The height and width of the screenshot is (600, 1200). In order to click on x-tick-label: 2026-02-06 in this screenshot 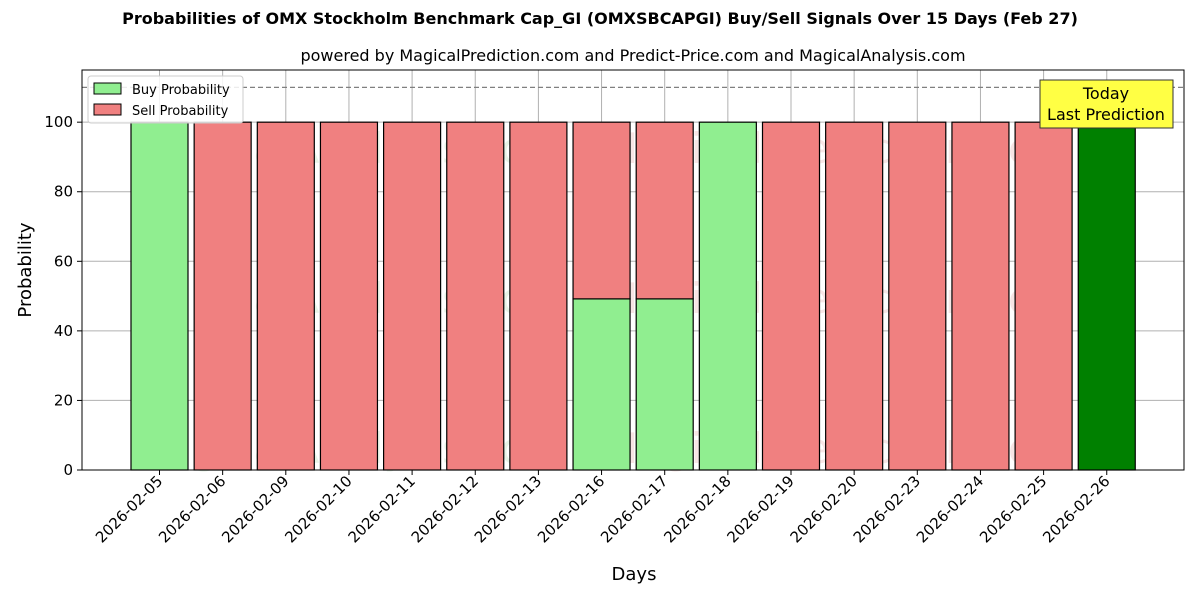, I will do `click(192, 509)`.